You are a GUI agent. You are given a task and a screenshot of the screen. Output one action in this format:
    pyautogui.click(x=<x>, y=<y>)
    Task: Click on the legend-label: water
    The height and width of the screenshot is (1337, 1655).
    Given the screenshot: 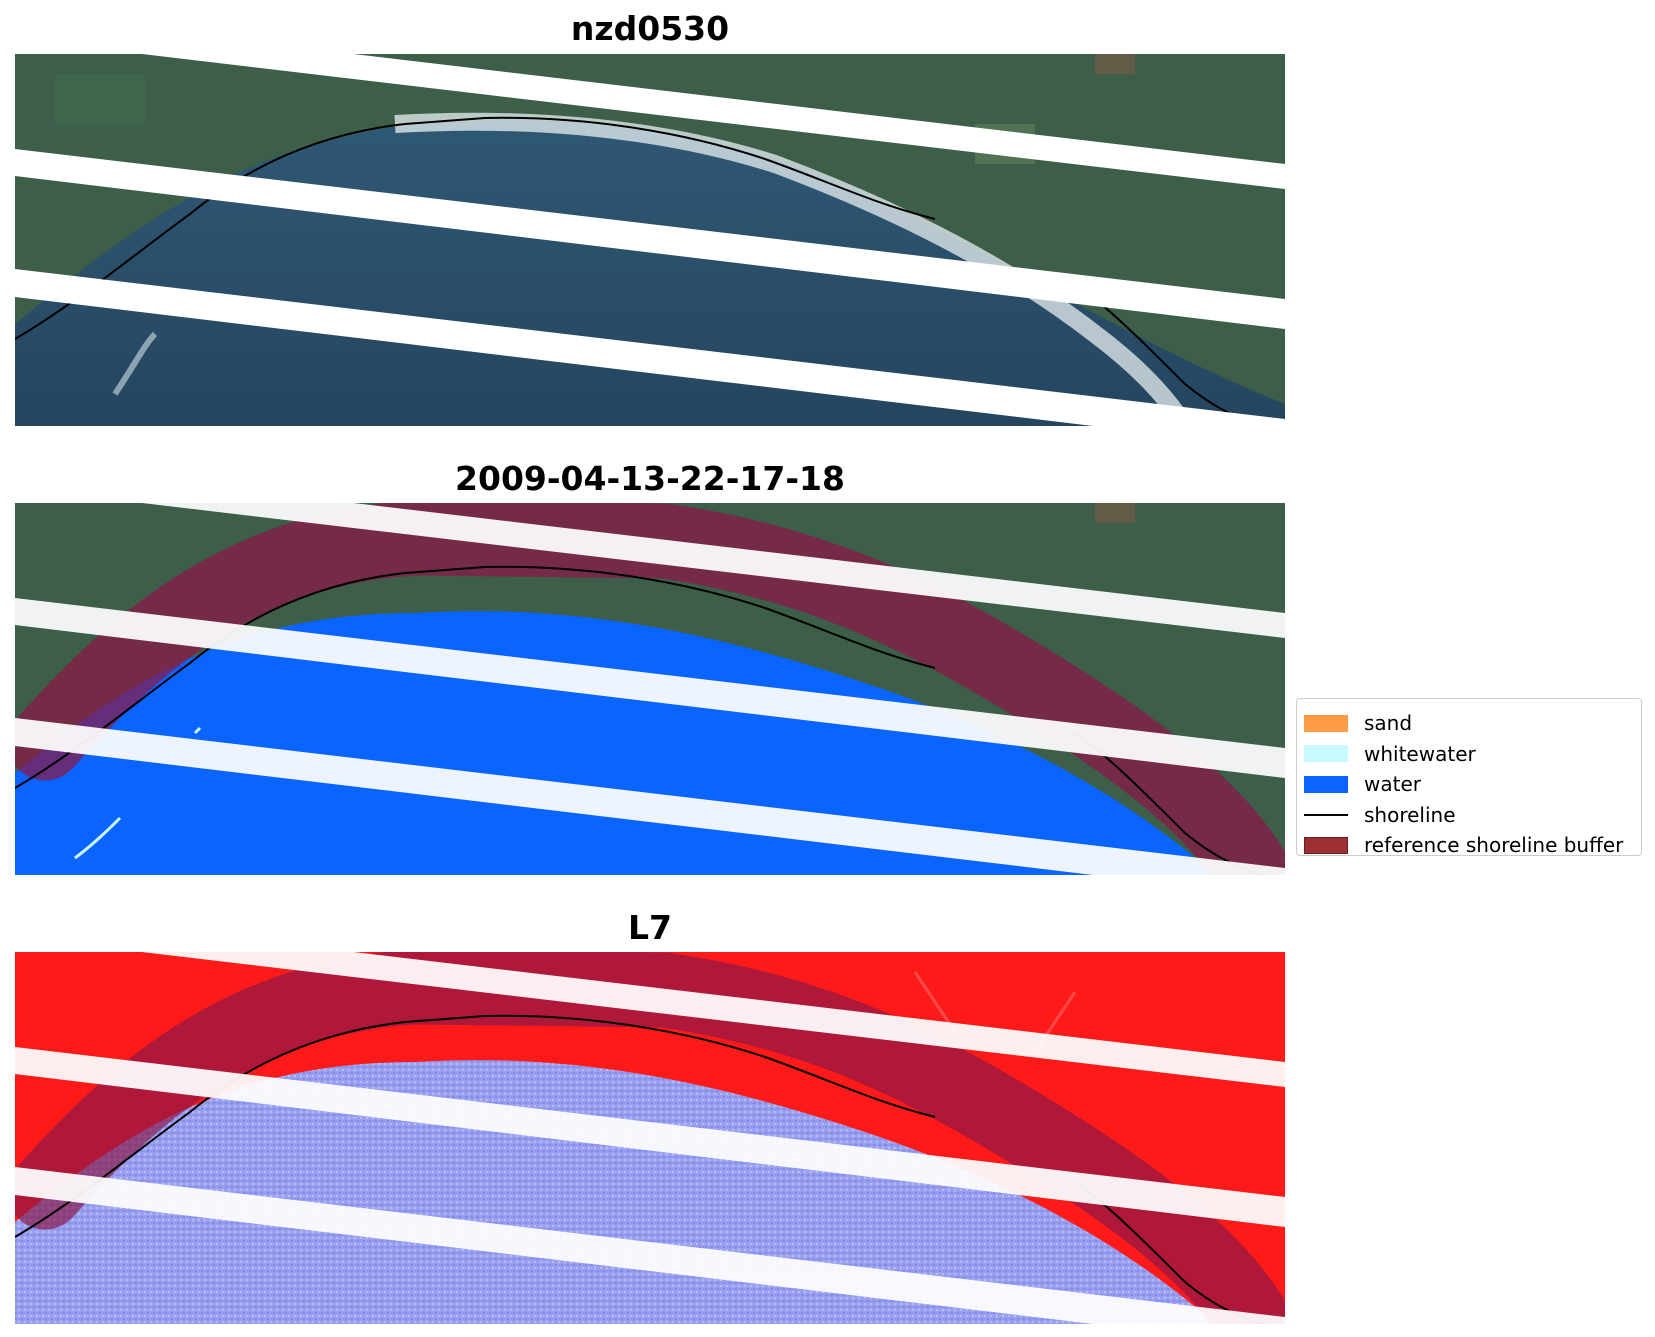 What is the action you would take?
    pyautogui.click(x=1392, y=784)
    